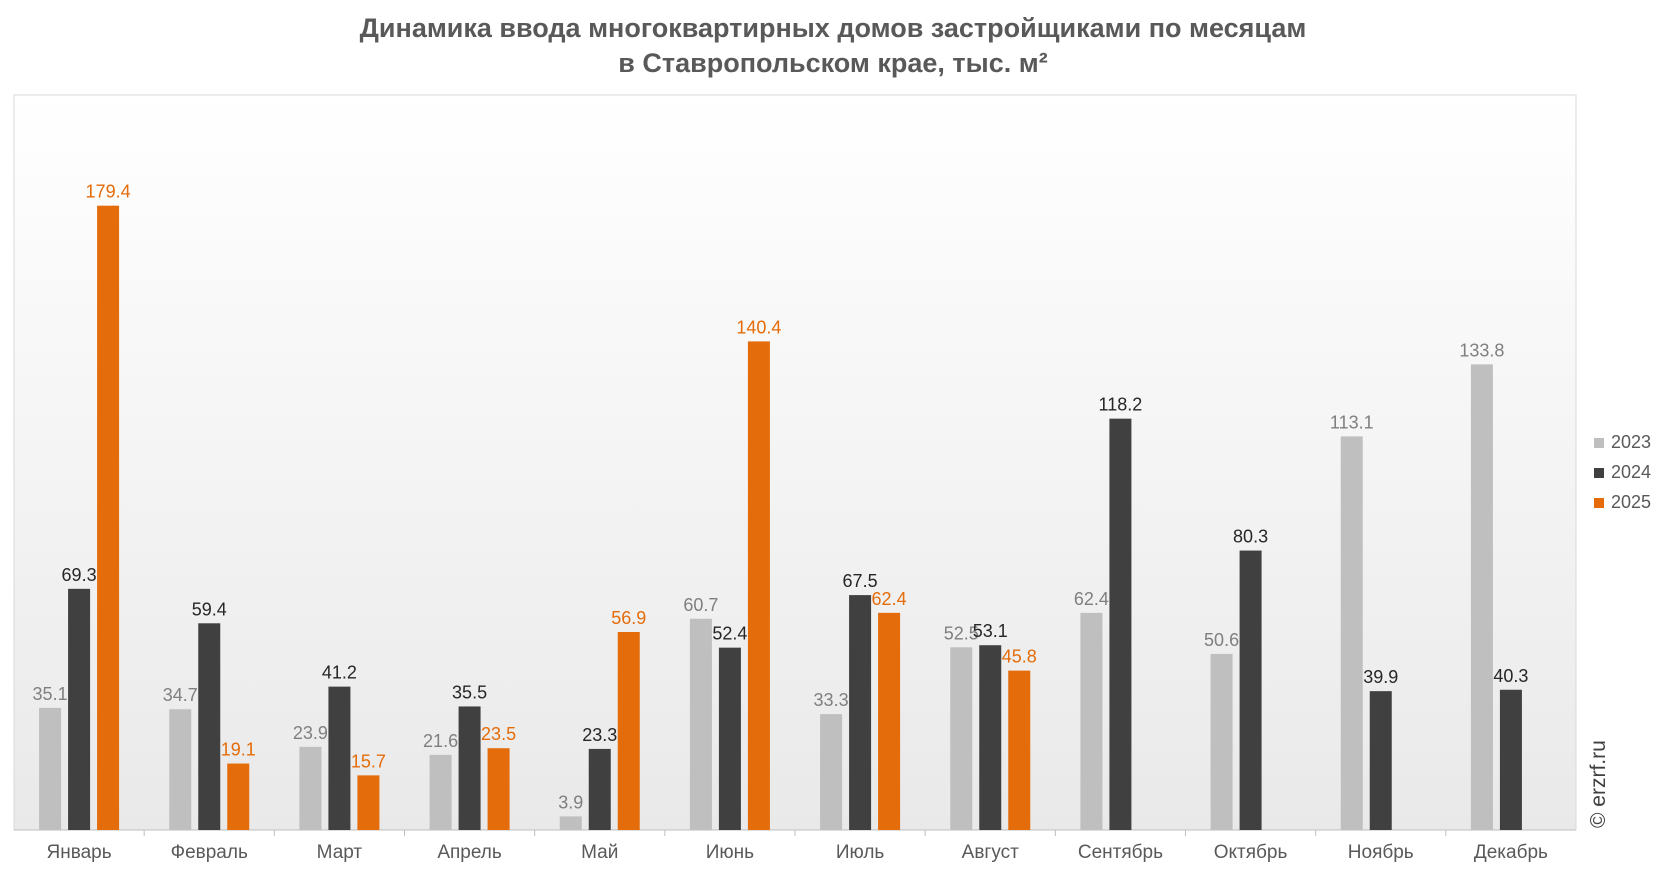  I want to click on value-label-2024: 39.9, so click(1380, 677).